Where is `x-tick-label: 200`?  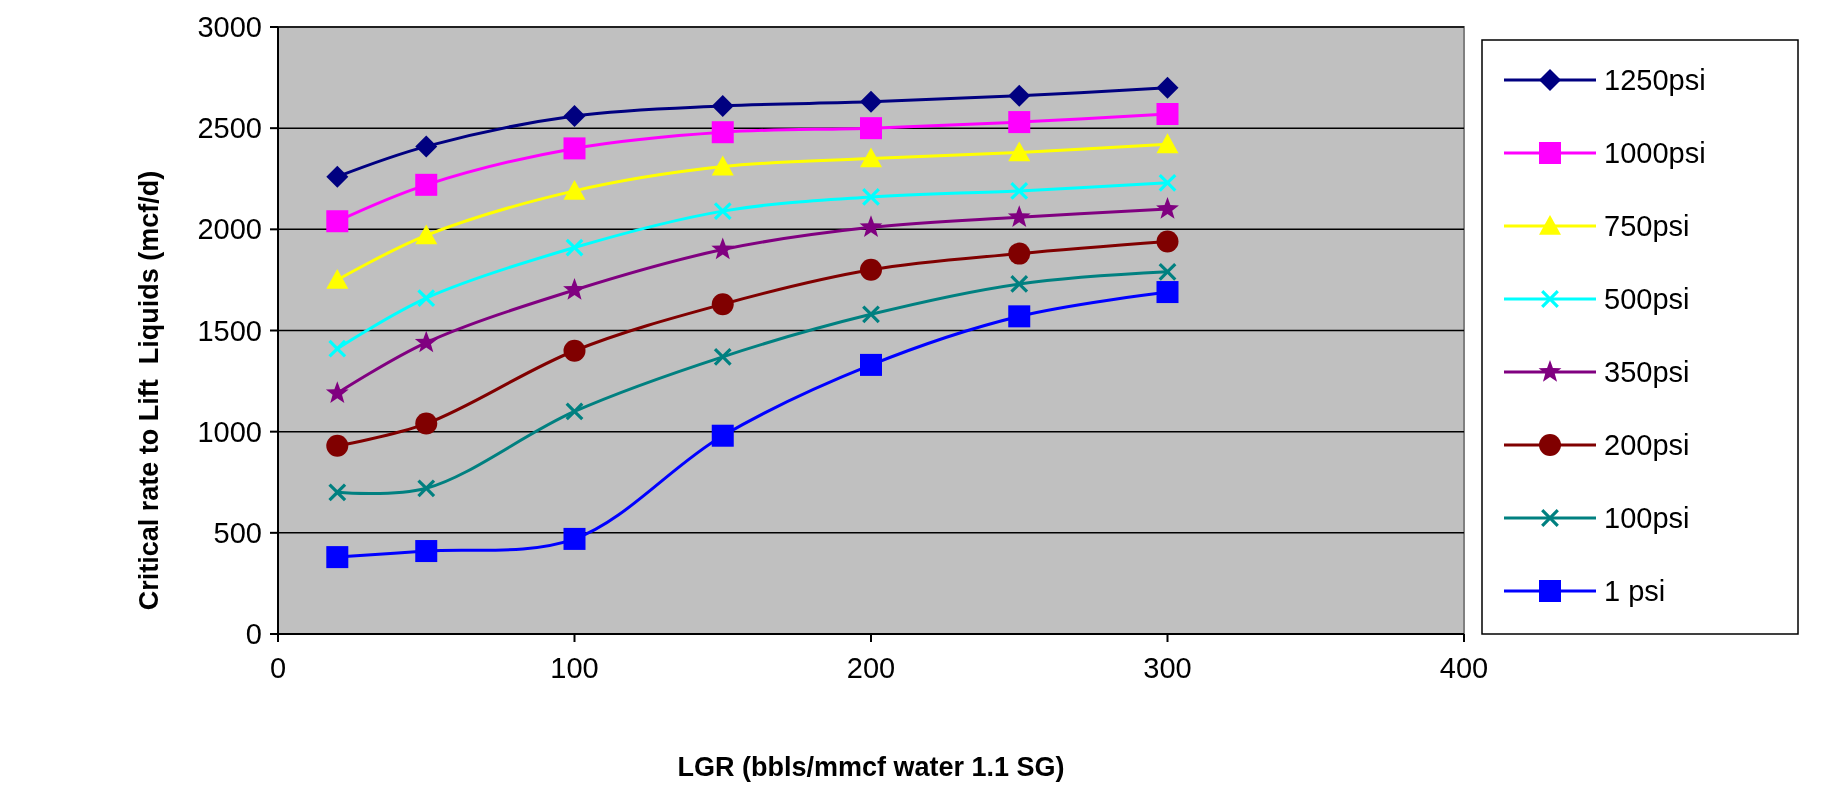
x-tick-label: 200 is located at coordinates (871, 668).